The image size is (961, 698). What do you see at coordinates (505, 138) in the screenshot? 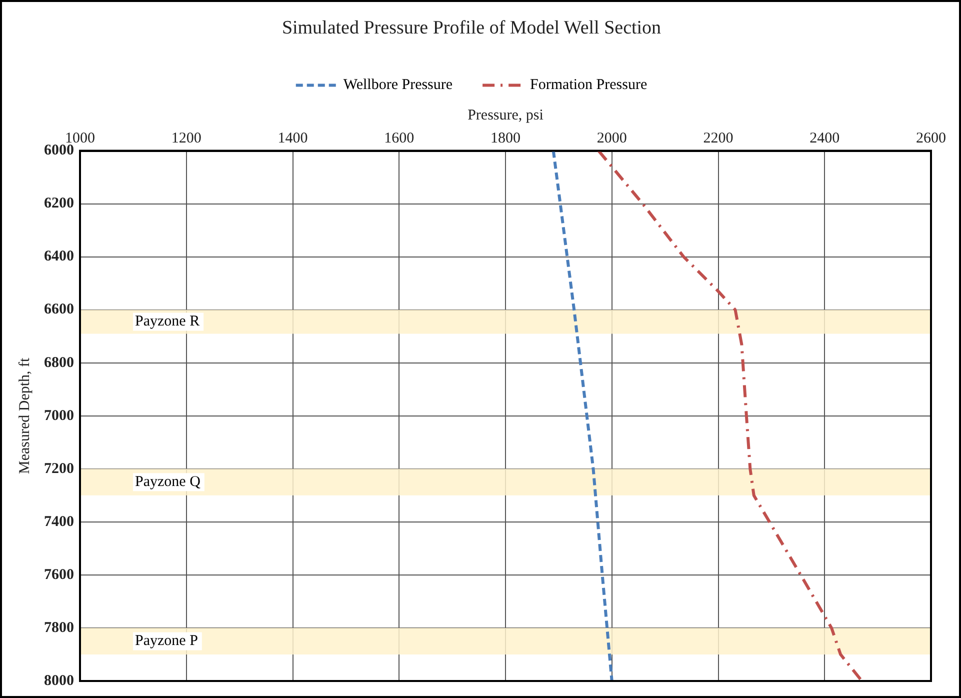
I see `x-tick-label: 1800` at bounding box center [505, 138].